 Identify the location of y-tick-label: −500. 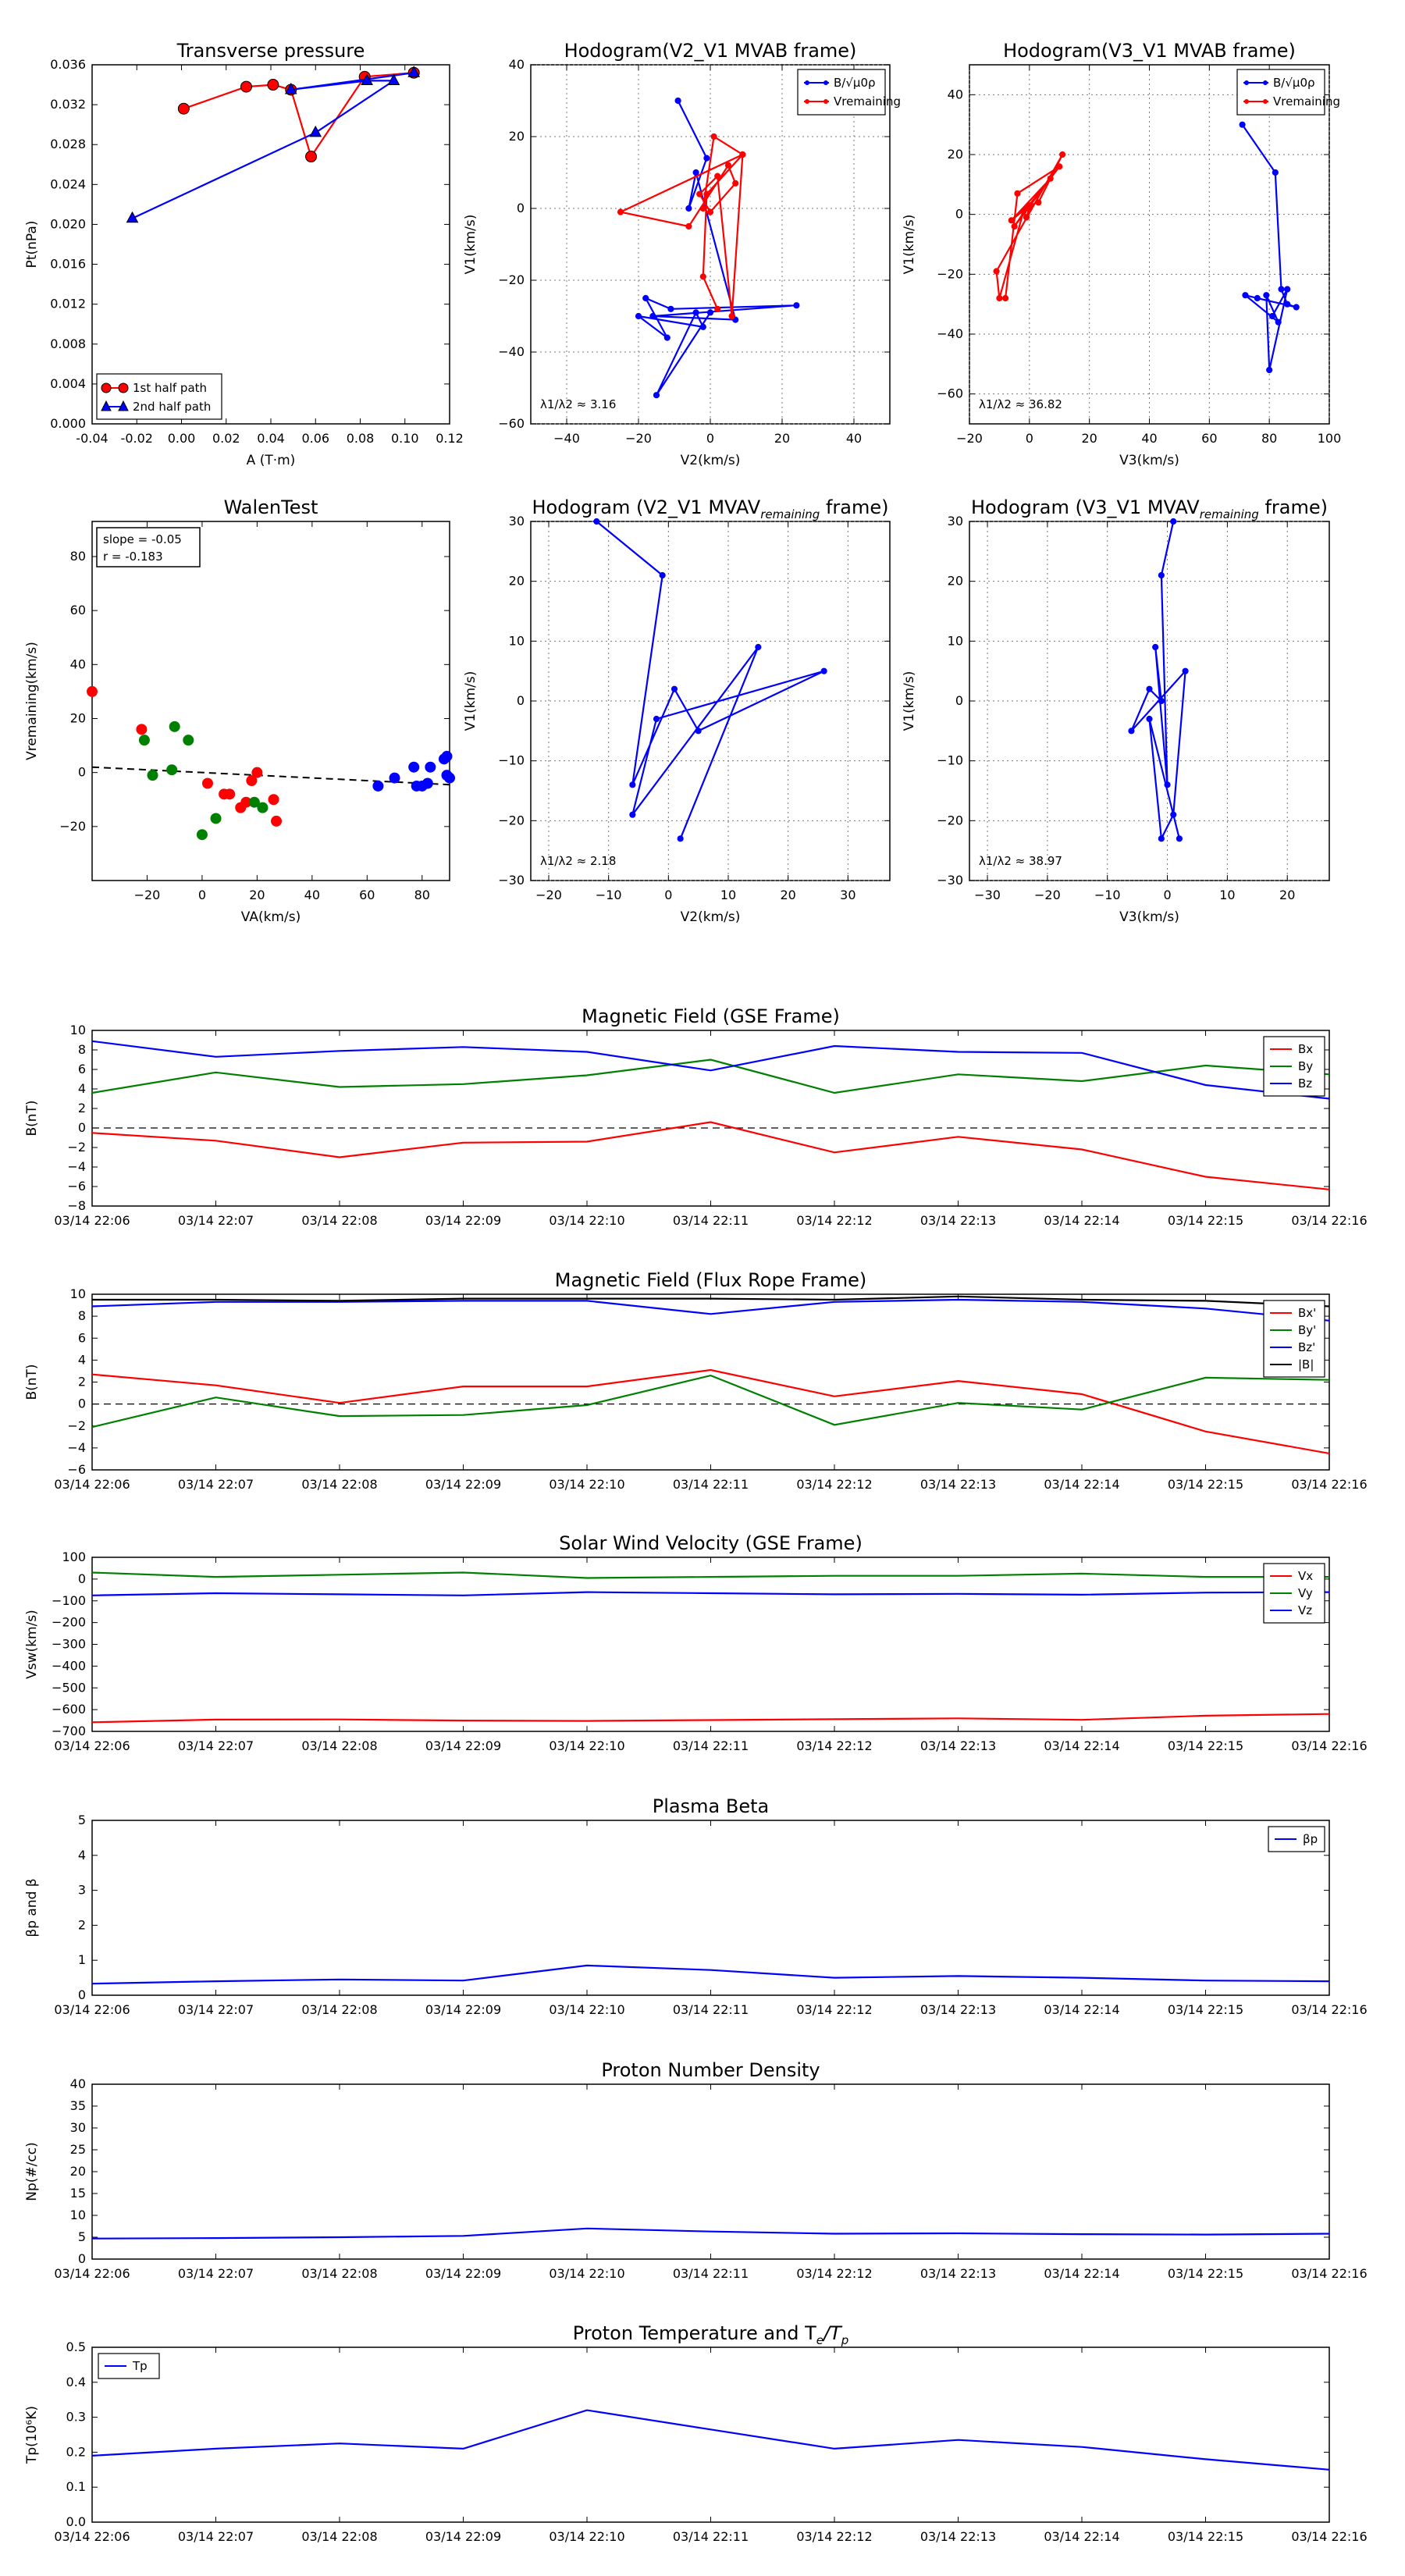
(69, 1687).